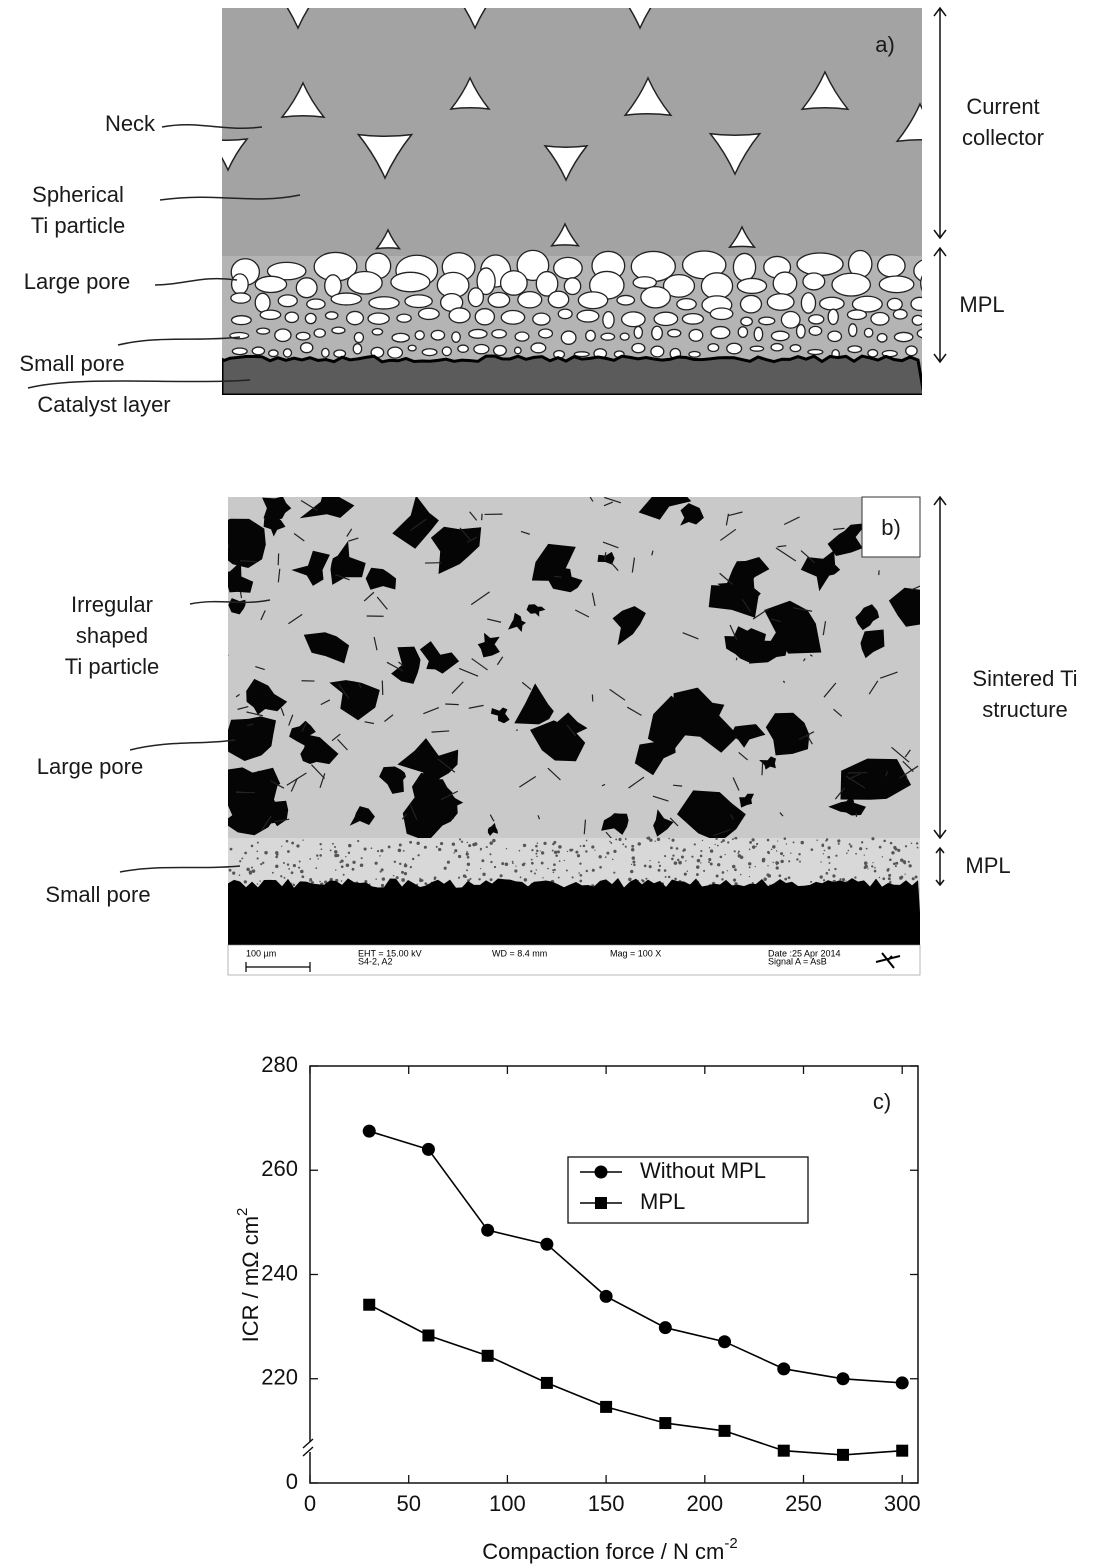 This screenshot has height=1568, width=1095. I want to click on tag-box, so click(891, 527).